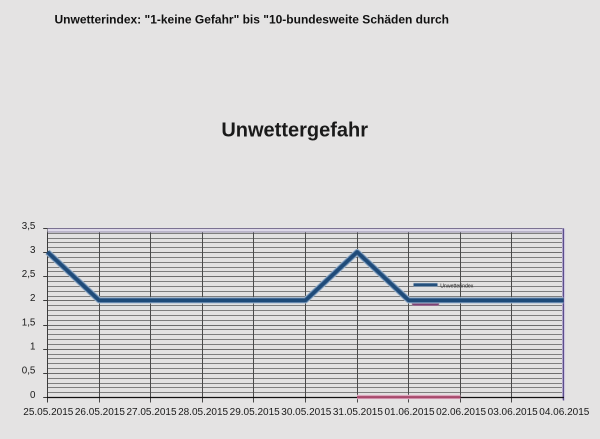 The height and width of the screenshot is (439, 600). I want to click on svg-text: 1,5, so click(29, 322).